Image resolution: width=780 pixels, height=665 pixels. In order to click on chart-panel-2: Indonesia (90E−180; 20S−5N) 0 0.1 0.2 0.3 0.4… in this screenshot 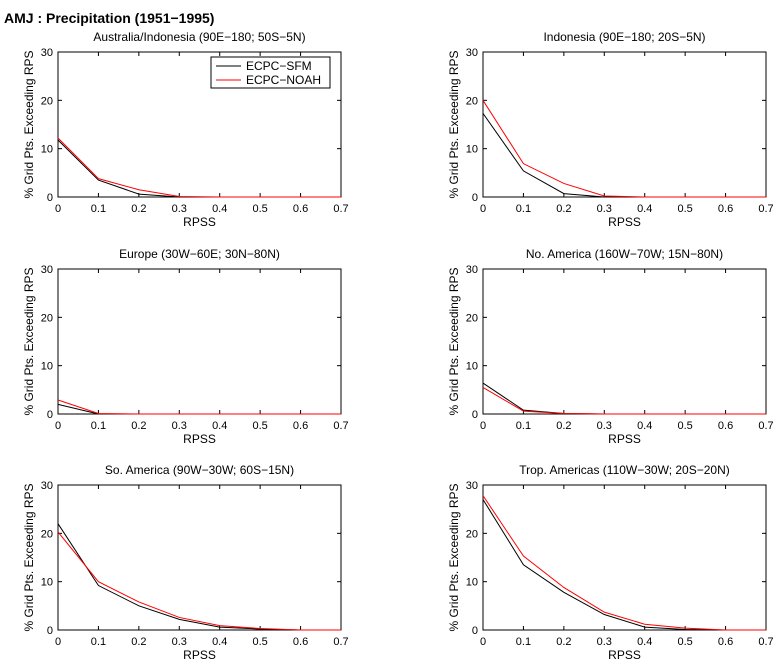, I will do `click(610, 129)`.